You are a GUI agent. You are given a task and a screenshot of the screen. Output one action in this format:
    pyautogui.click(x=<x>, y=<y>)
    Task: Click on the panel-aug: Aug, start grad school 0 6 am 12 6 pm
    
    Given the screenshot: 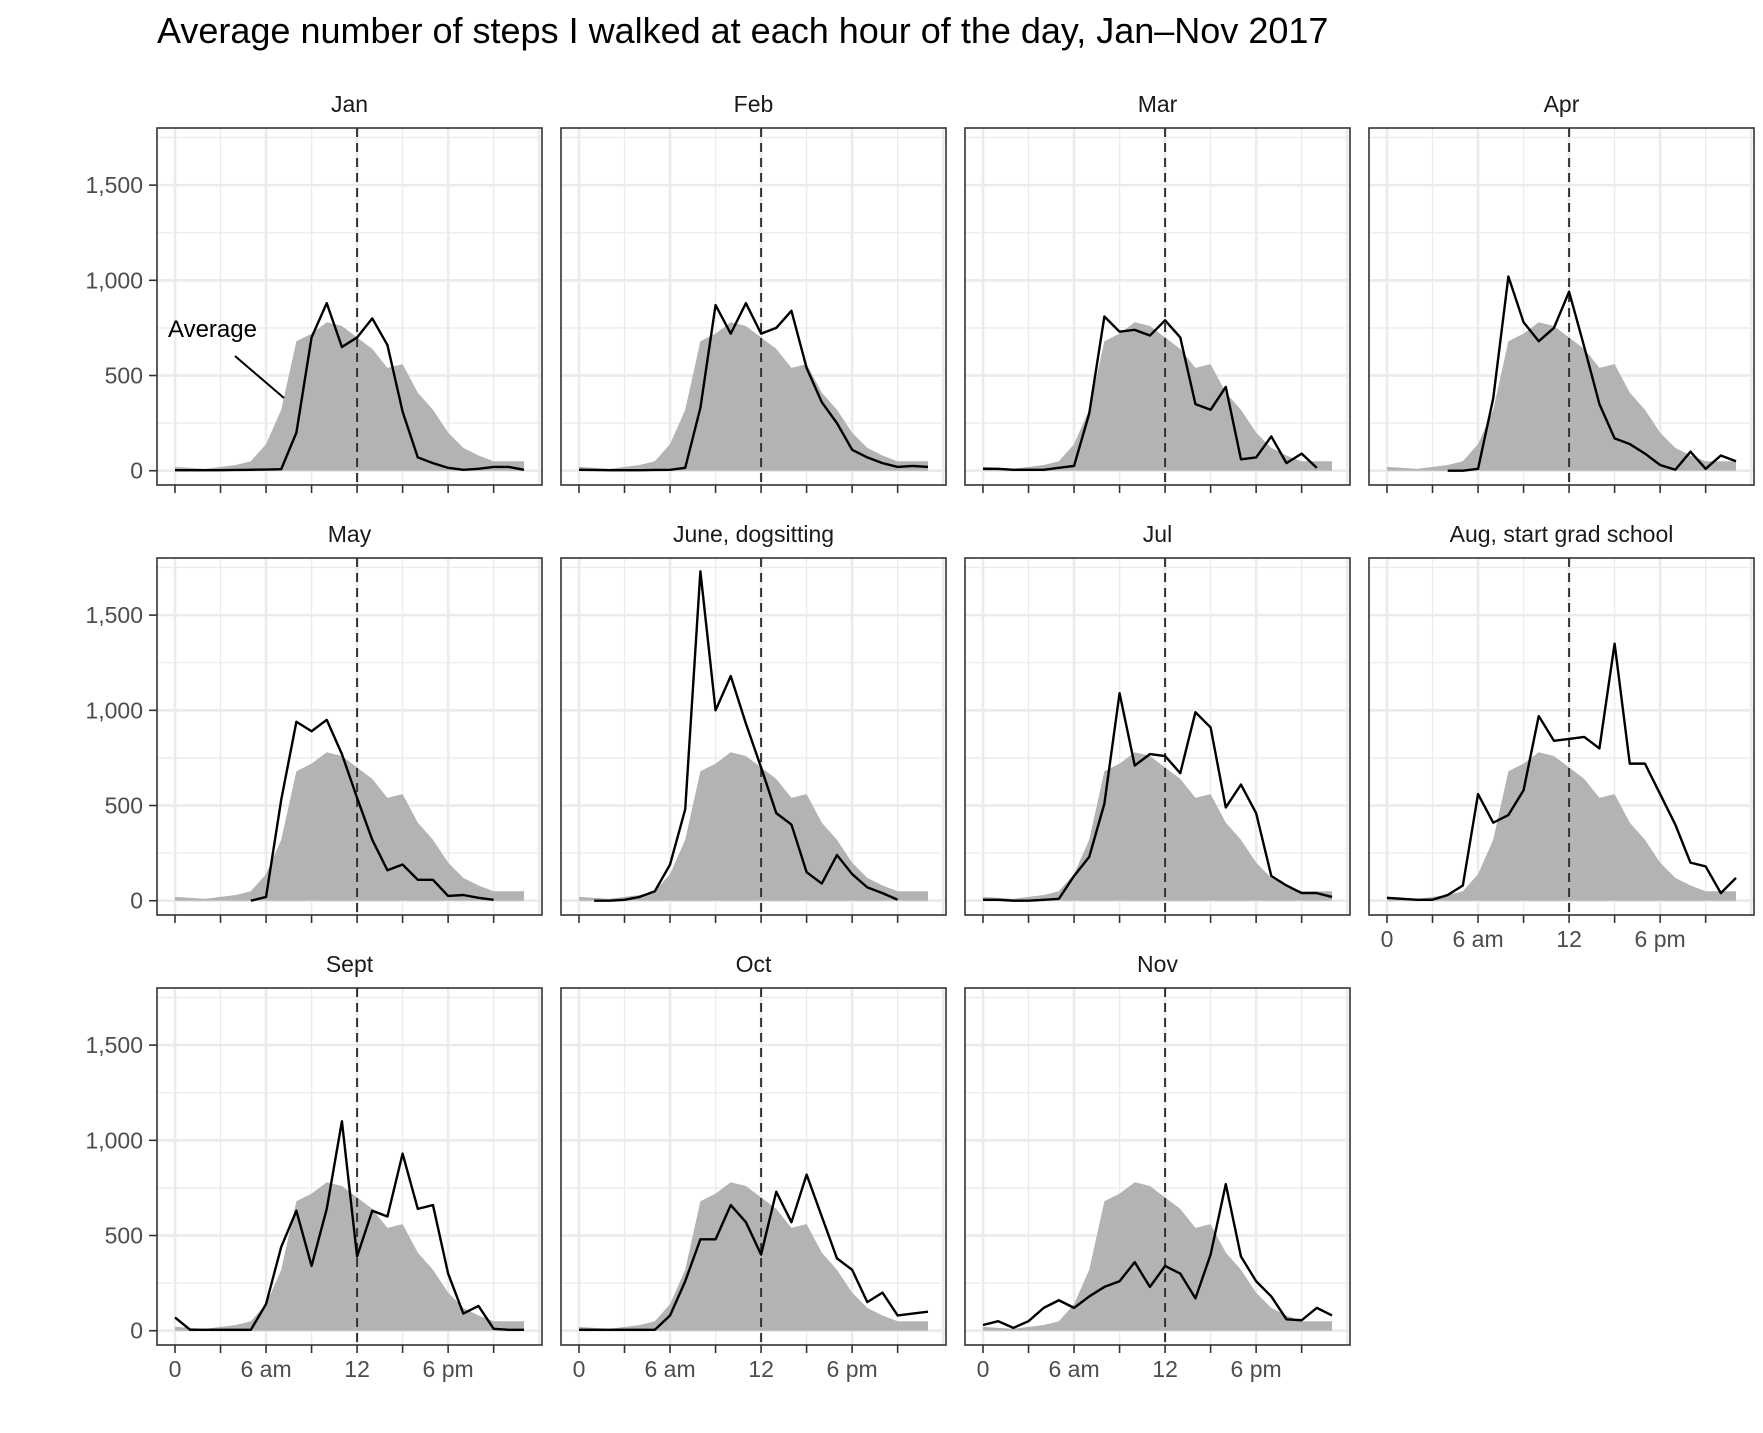 What is the action you would take?
    pyautogui.click(x=1561, y=736)
    